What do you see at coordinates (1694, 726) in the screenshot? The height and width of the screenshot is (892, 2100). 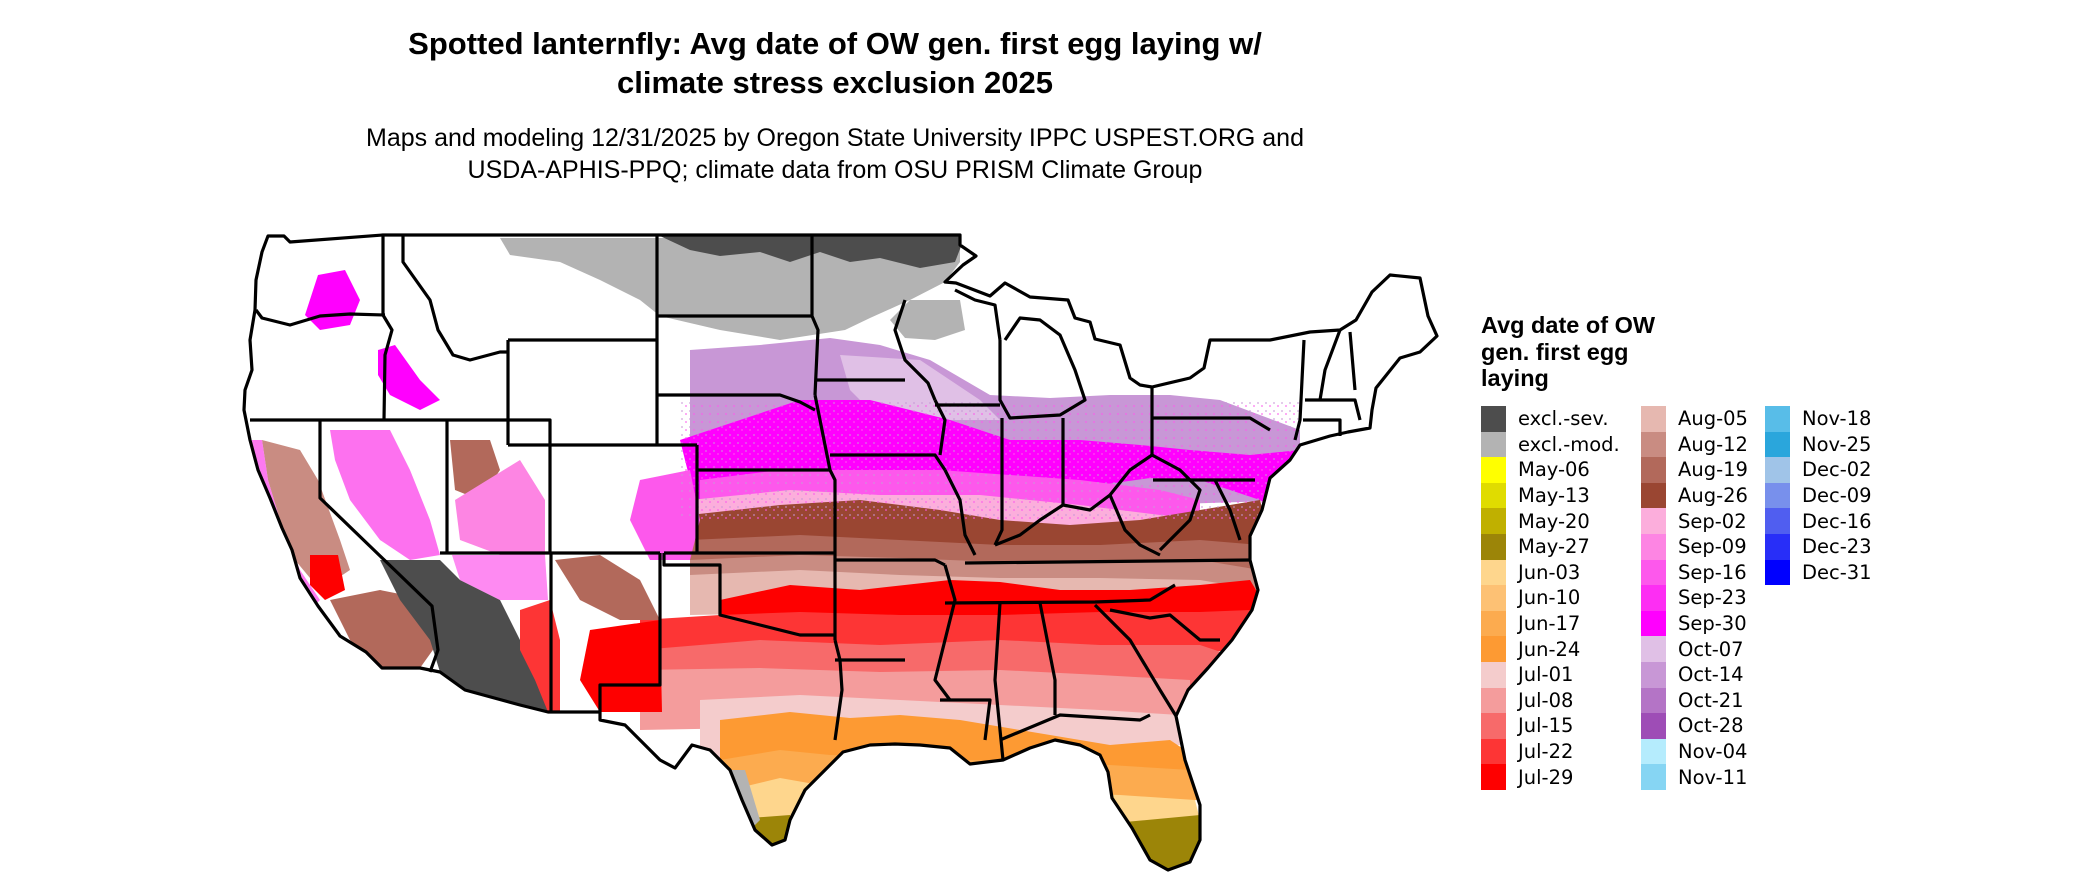 I see `legend-item: Oct-28` at bounding box center [1694, 726].